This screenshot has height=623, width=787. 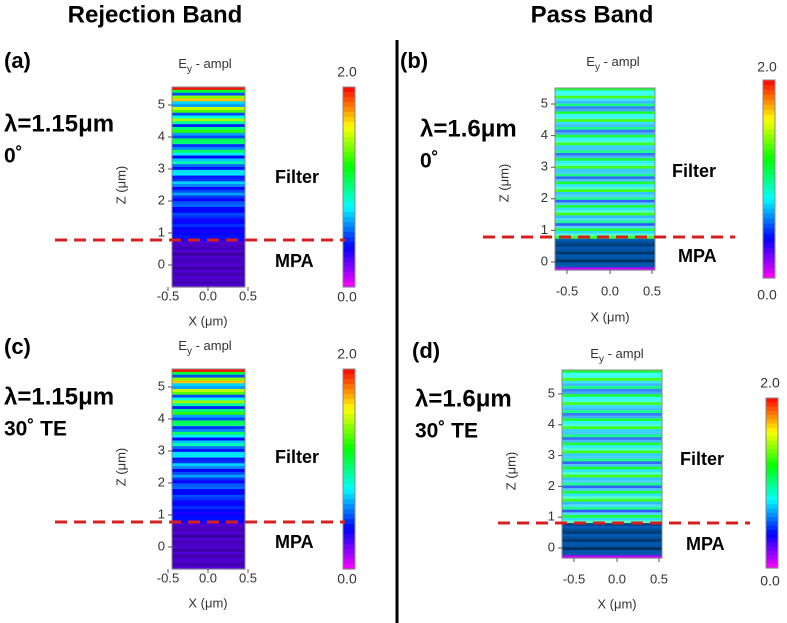 I want to click on z-tick-label: 1, so click(x=161, y=231).